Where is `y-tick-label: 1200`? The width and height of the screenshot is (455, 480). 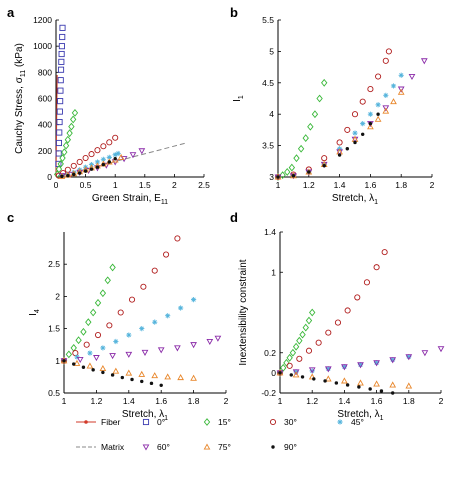 y-tick-label: 1200 is located at coordinates (42, 20).